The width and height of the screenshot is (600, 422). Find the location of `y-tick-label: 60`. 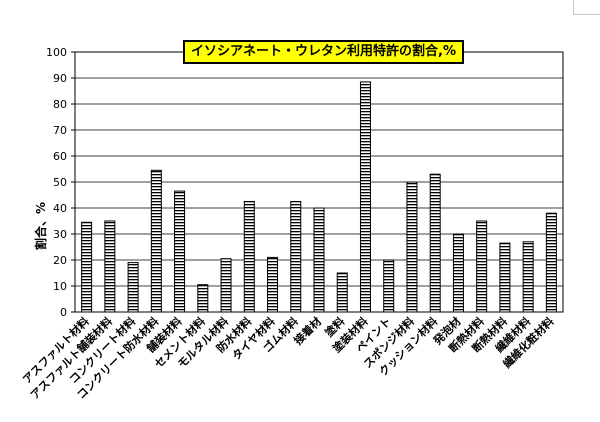

y-tick-label: 60 is located at coordinates (60, 156).